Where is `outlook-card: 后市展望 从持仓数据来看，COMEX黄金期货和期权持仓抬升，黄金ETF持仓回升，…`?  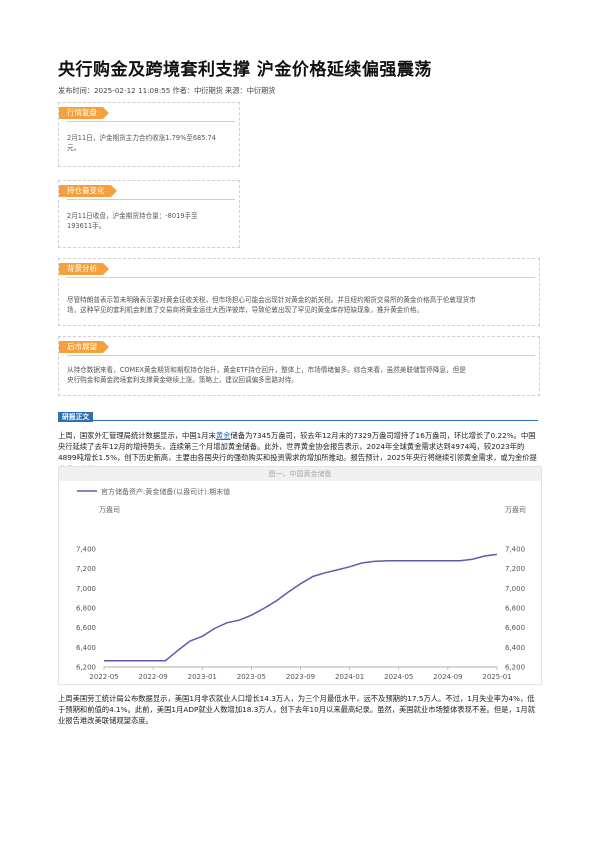 outlook-card: 后市展望 从持仓数据来看，COMEX黄金期货和期权持仓抬升，黄金ETF持仓回升，… is located at coordinates (299, 366).